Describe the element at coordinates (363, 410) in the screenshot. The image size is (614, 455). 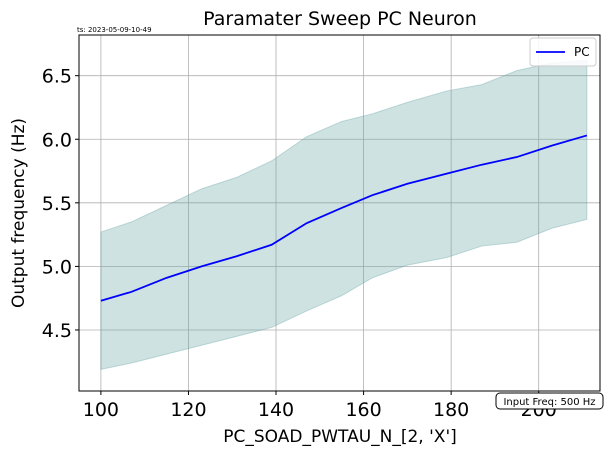
I see `x-tick-label: 160` at that location.